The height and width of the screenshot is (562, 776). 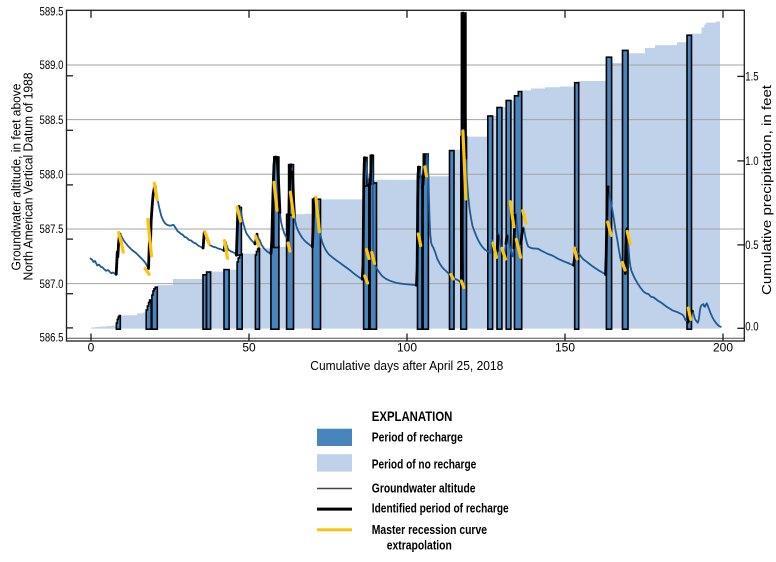 I want to click on svg-text: 587.5, so click(x=52, y=229).